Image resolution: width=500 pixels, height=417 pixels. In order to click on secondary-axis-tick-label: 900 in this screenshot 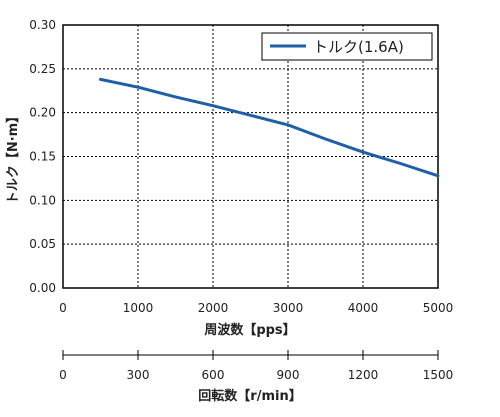, I will do `click(288, 375)`.